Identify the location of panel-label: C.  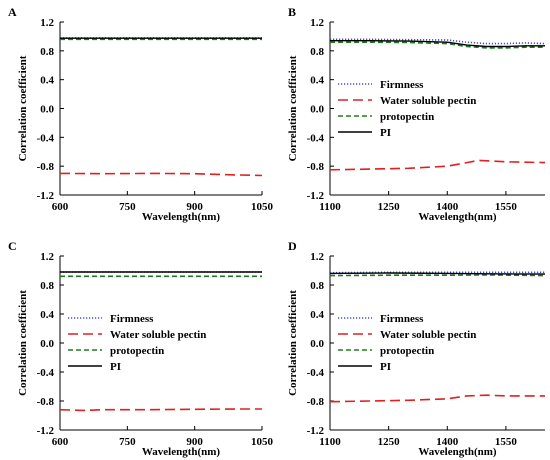
(12, 246).